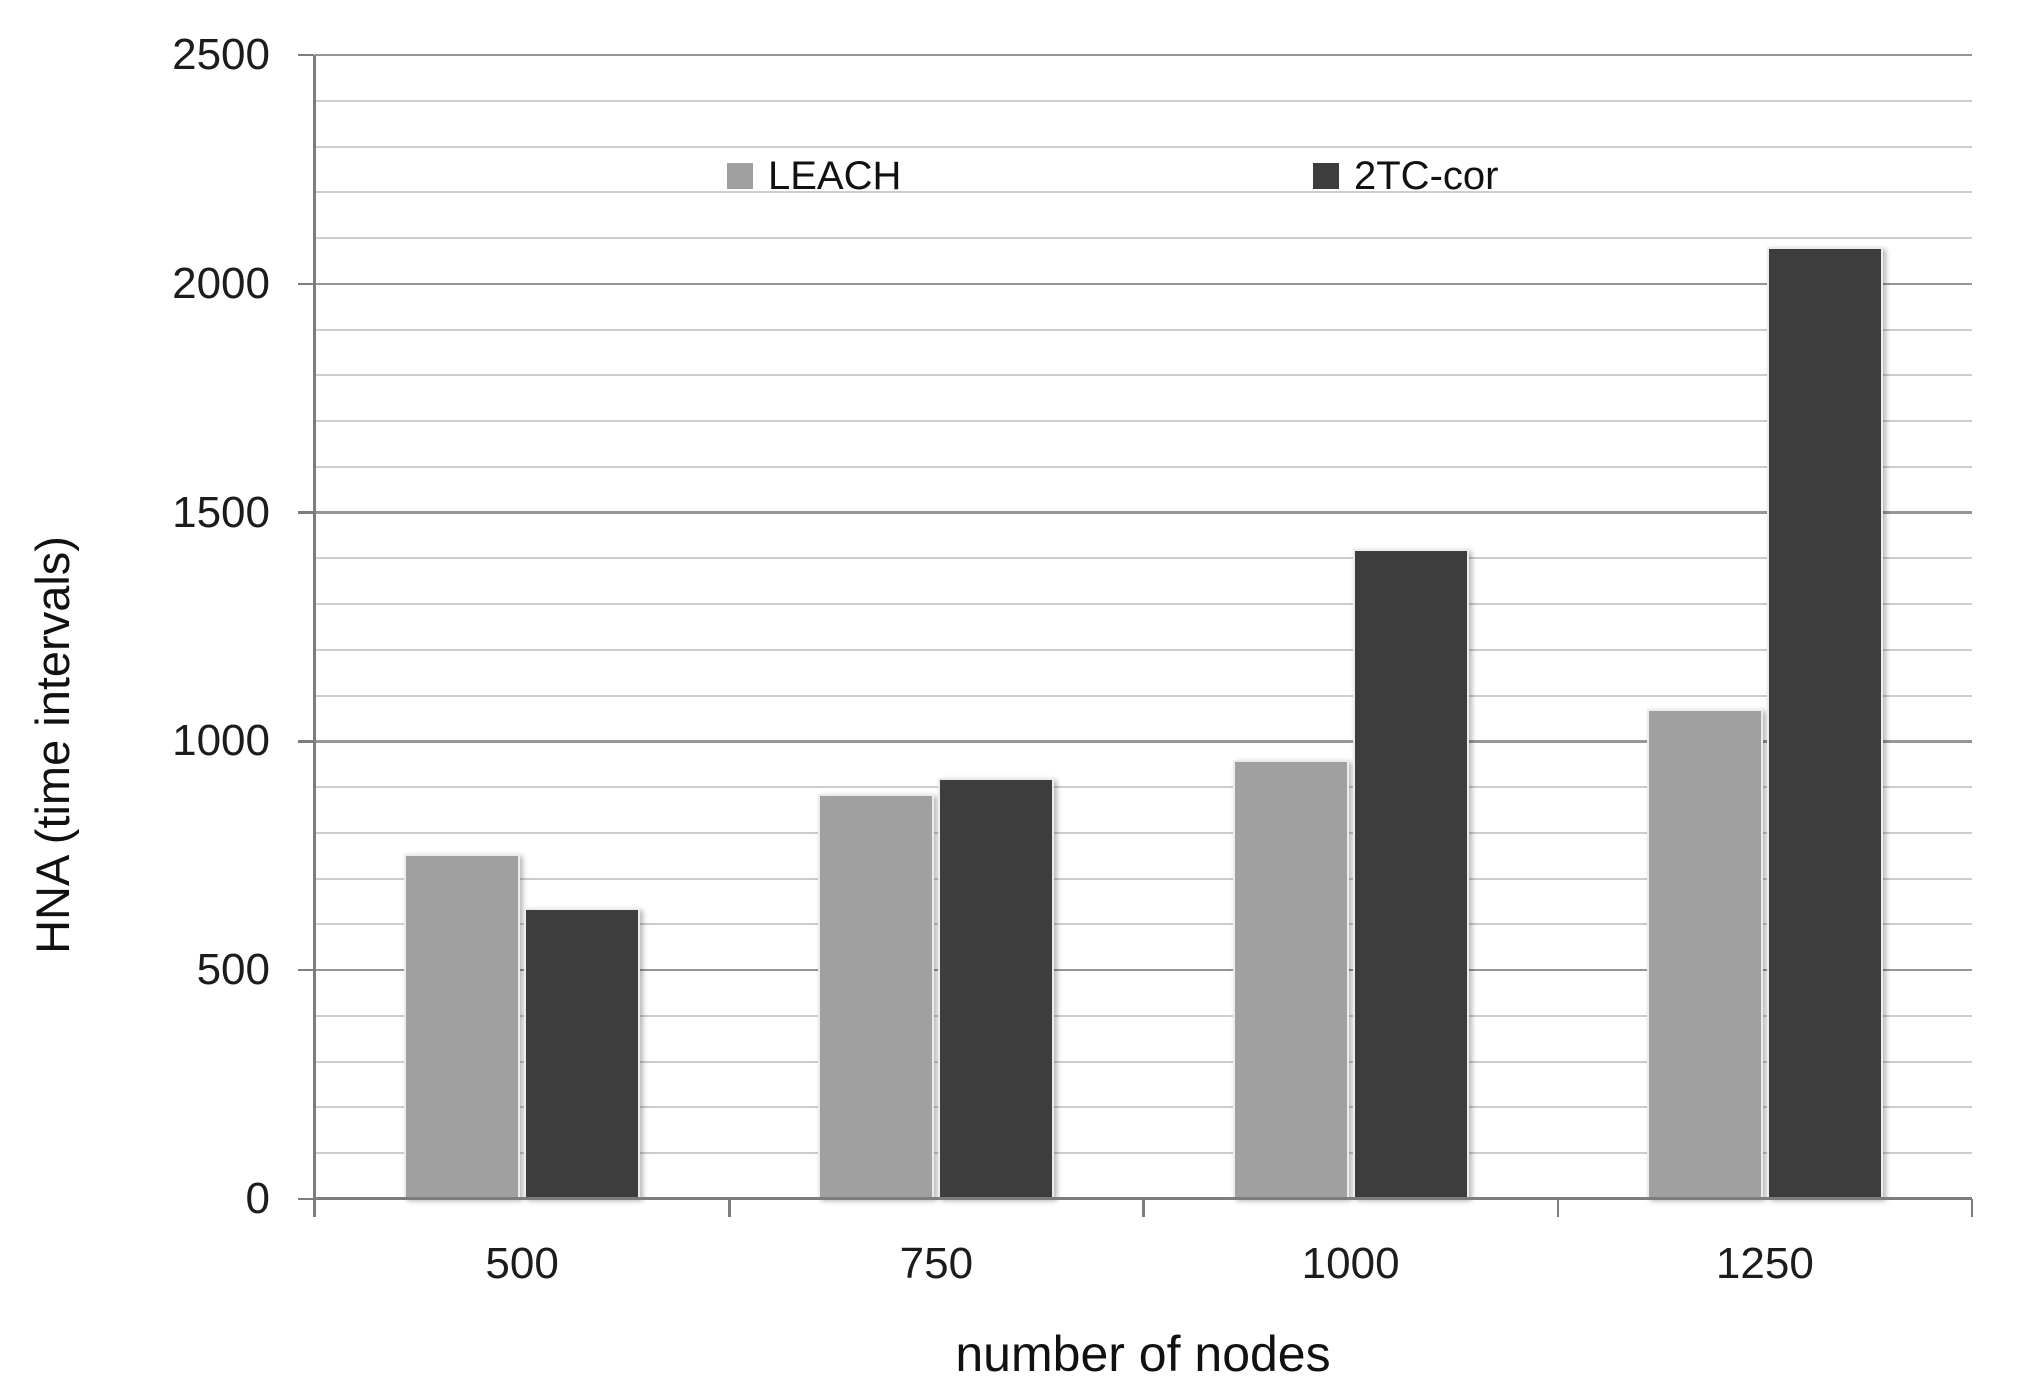  Describe the element at coordinates (1426, 176) in the screenshot. I see `legend-label: 2TC-cor` at that location.